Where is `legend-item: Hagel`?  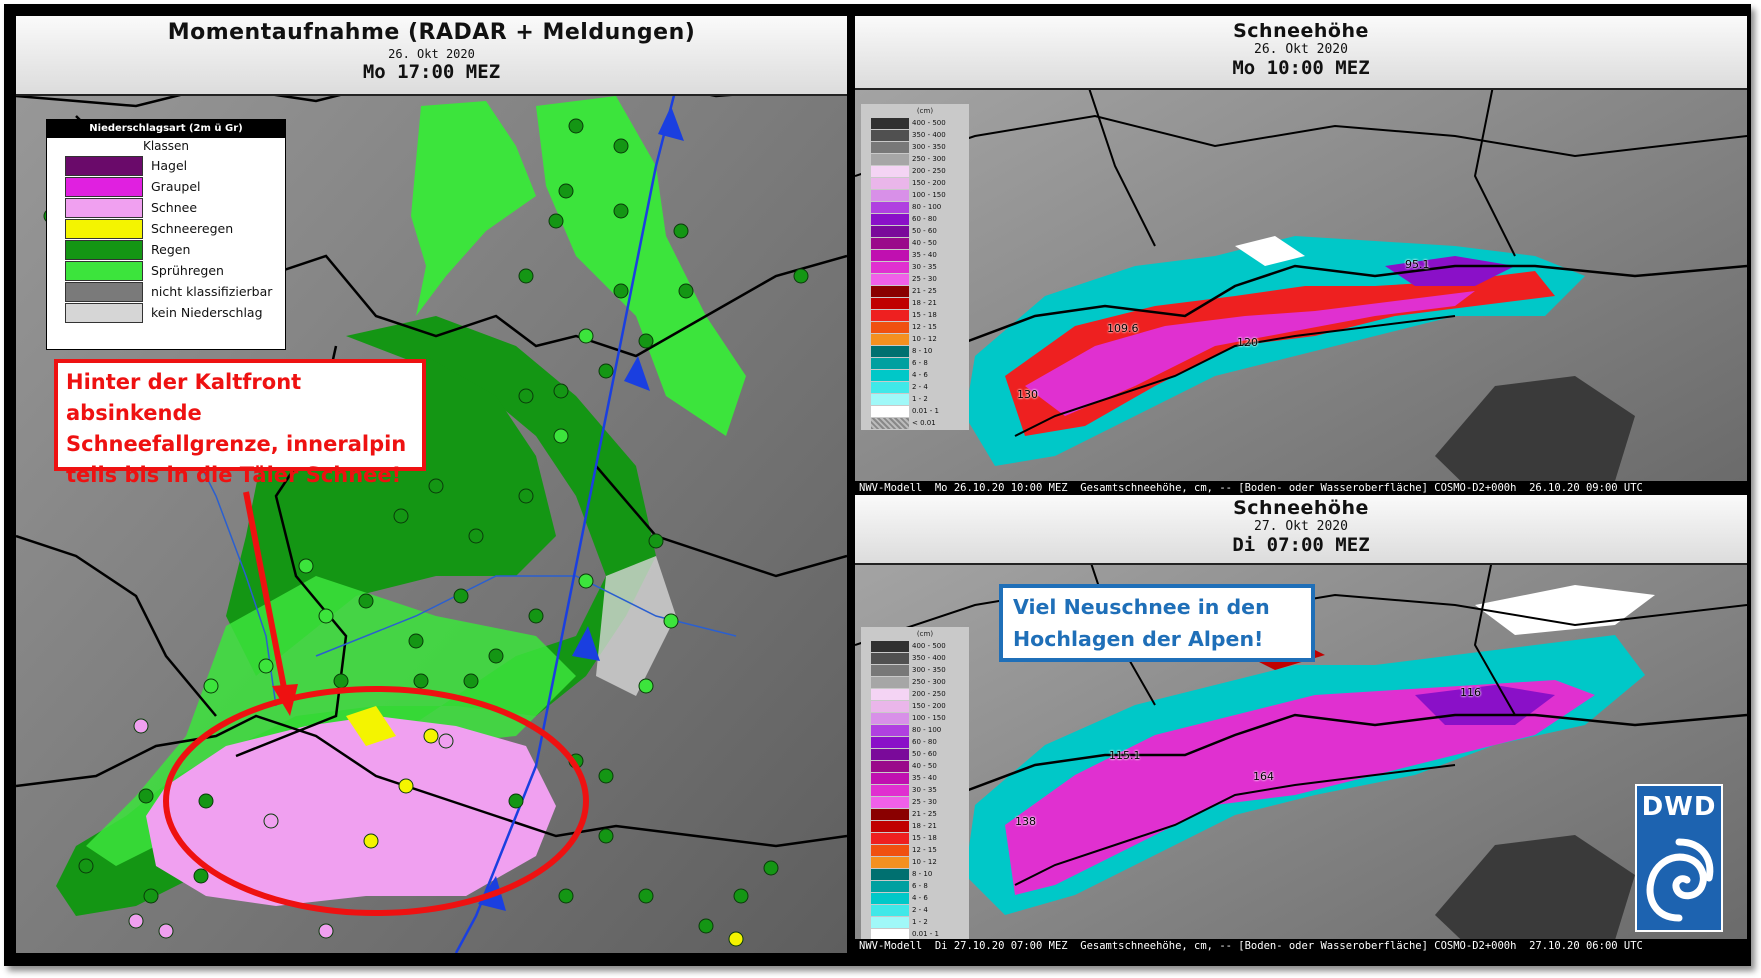 legend-item: Hagel is located at coordinates (166, 165).